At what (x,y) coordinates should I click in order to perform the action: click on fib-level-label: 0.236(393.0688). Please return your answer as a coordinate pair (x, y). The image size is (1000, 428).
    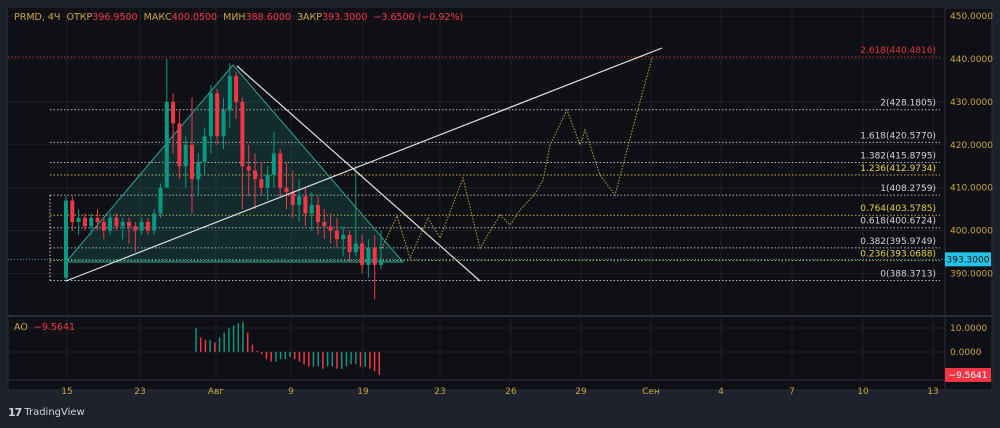
    Looking at the image, I should click on (898, 254).